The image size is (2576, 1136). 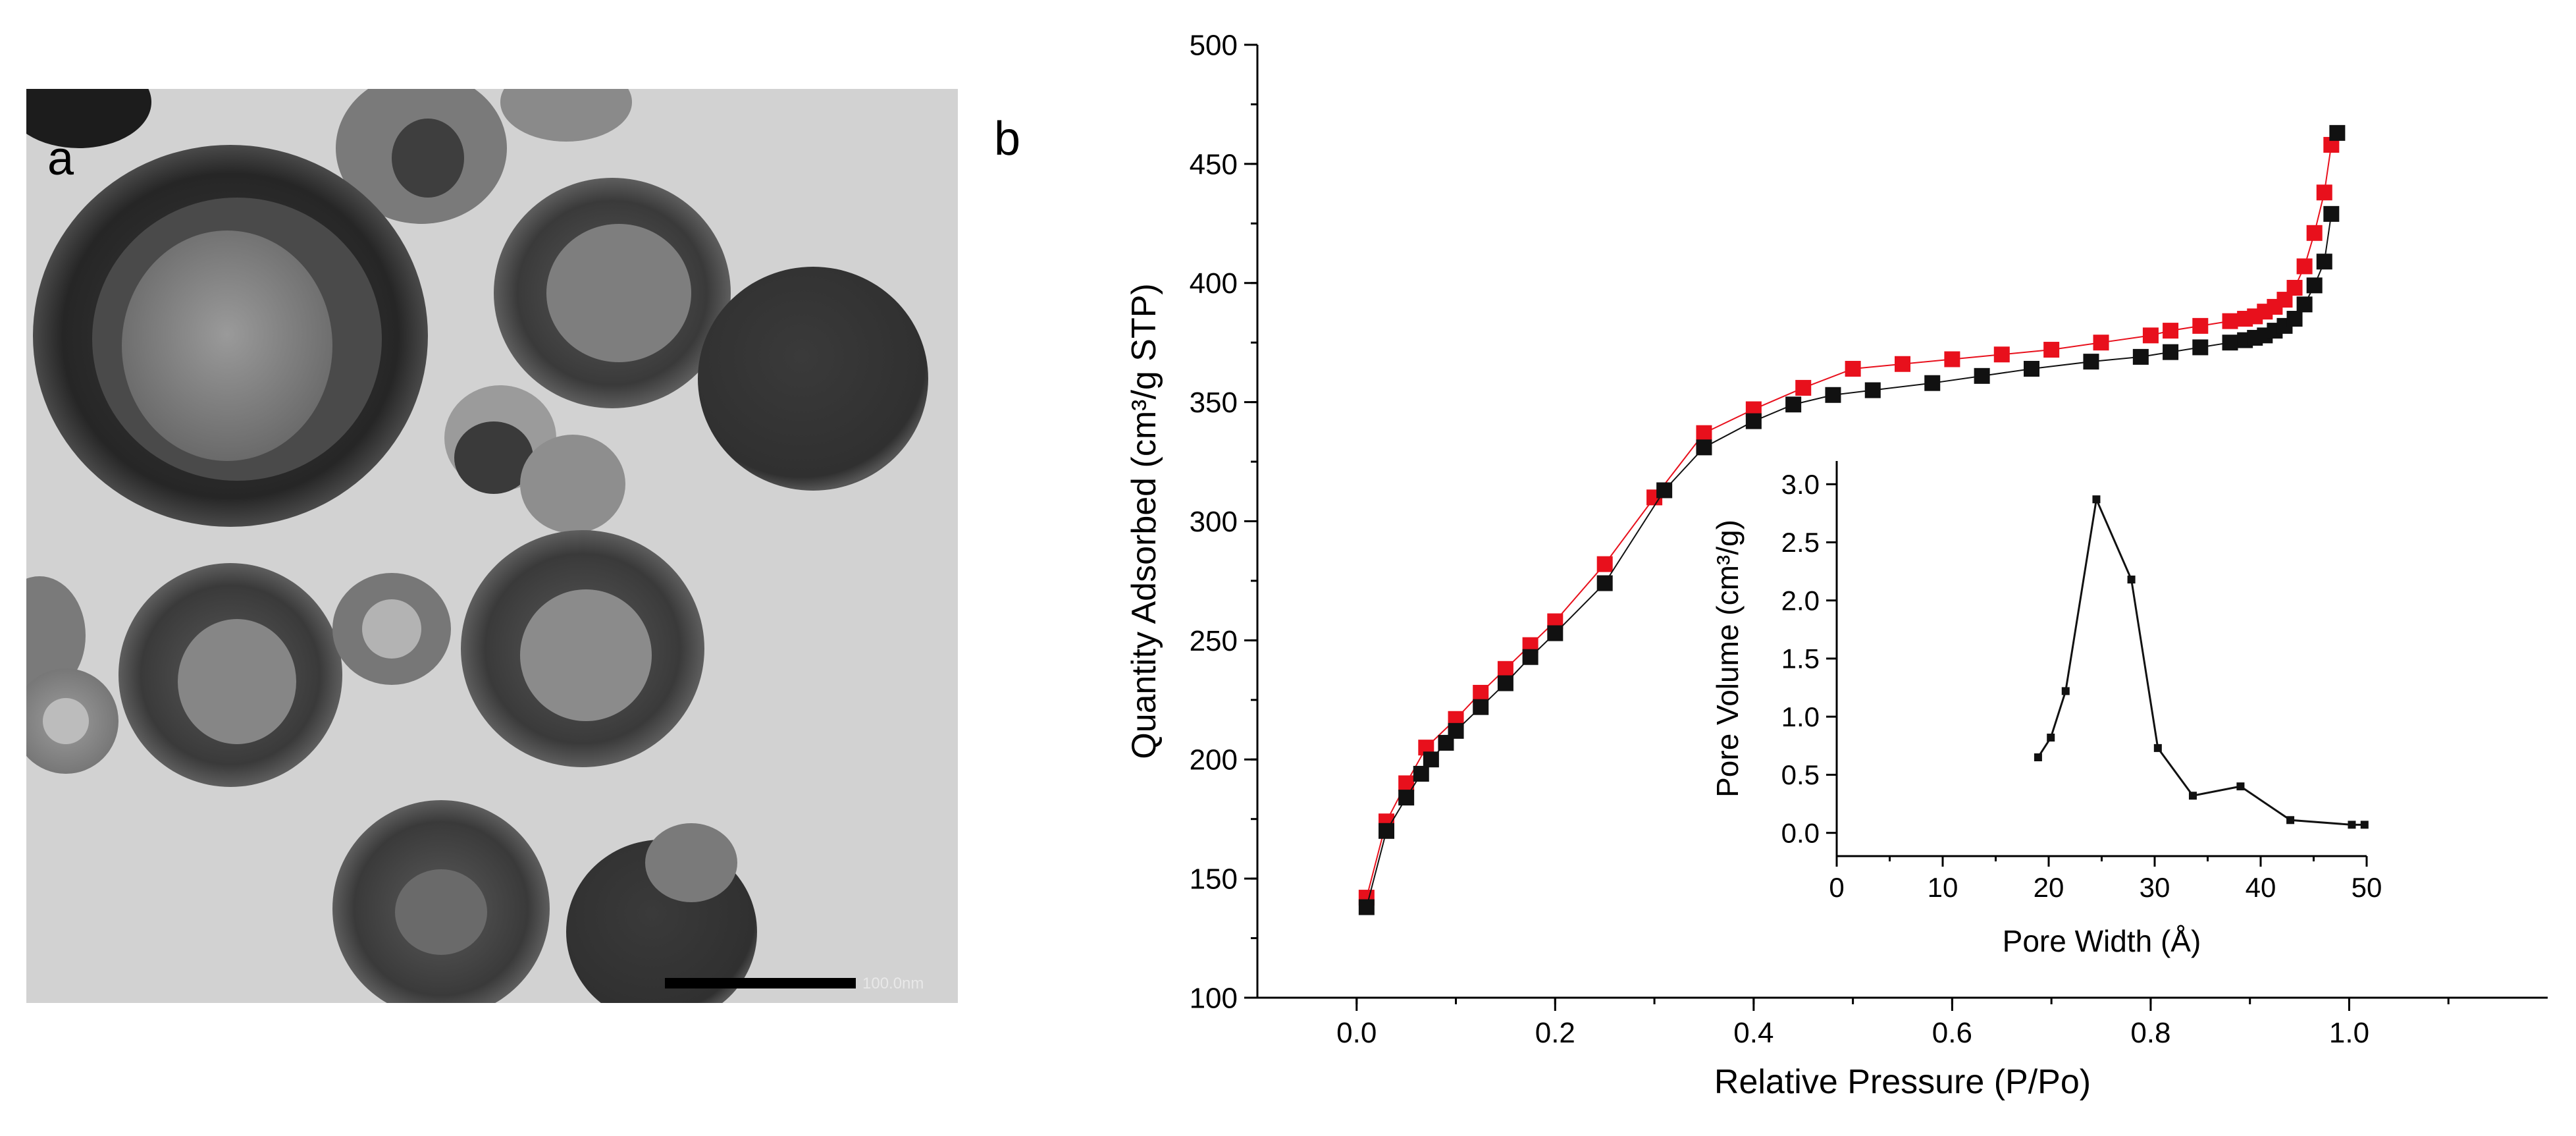 I want to click on inset-series, so click(x=2201, y=662).